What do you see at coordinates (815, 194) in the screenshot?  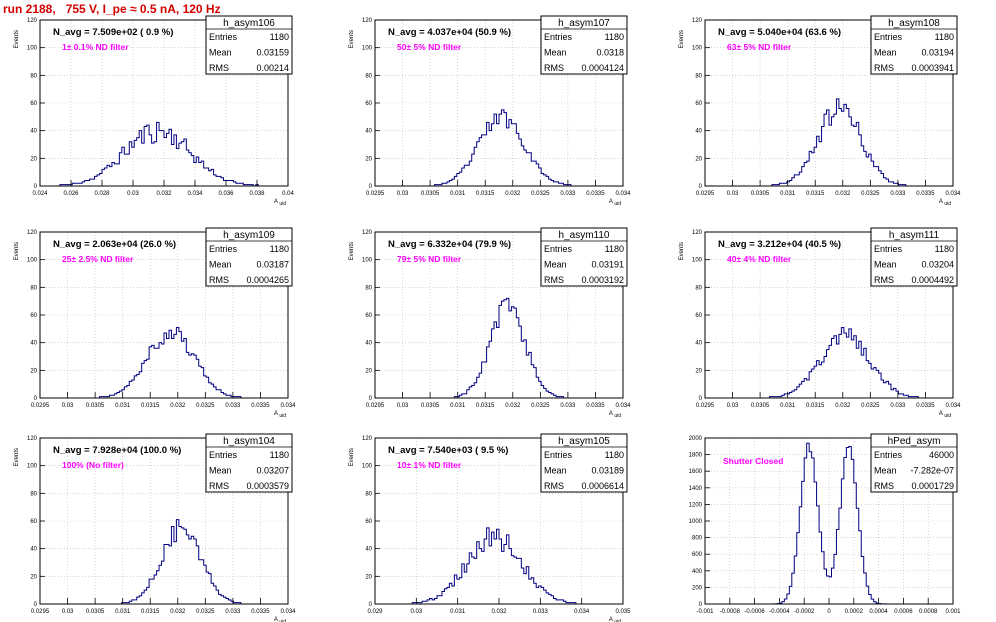 I see `x-tick-label: 0.0315` at bounding box center [815, 194].